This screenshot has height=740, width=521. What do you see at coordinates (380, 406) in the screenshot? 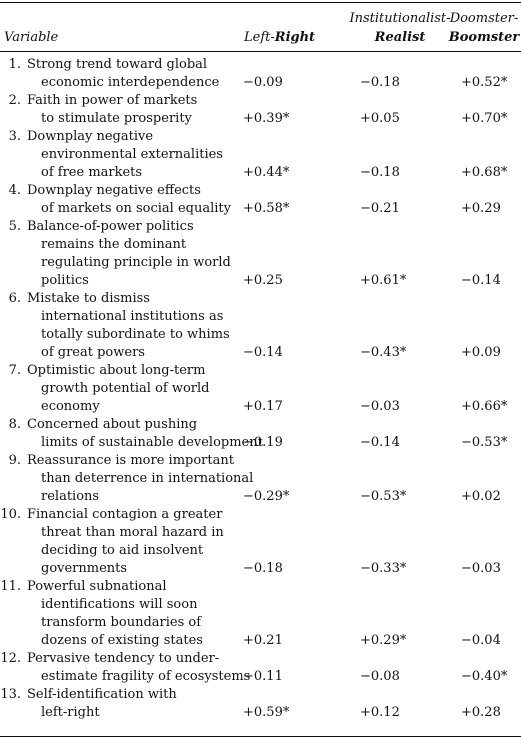
I see `institutionalist-realist-value: −0.03` at bounding box center [380, 406].